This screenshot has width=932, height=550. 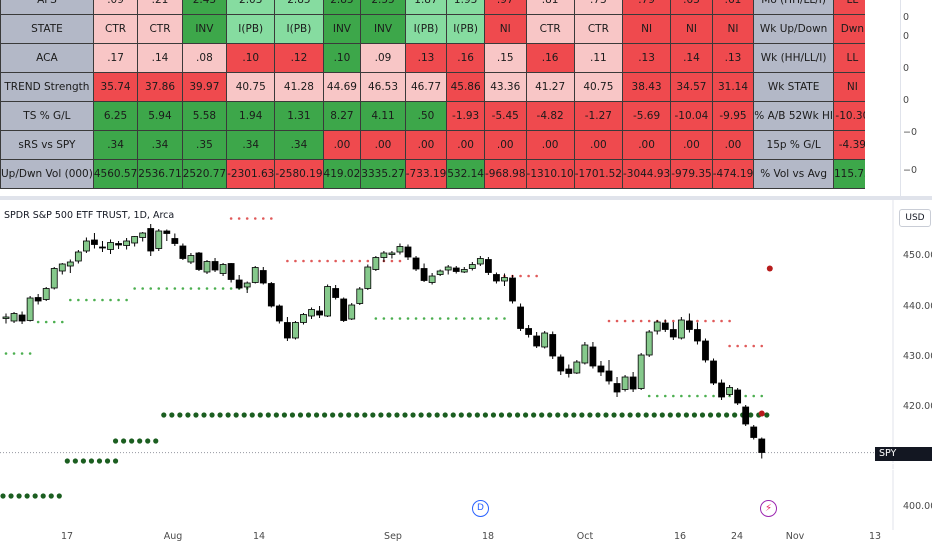 What do you see at coordinates (916, 98) in the screenshot?
I see `indicator-price-scale: 0 0 0 0 −0 −0` at bounding box center [916, 98].